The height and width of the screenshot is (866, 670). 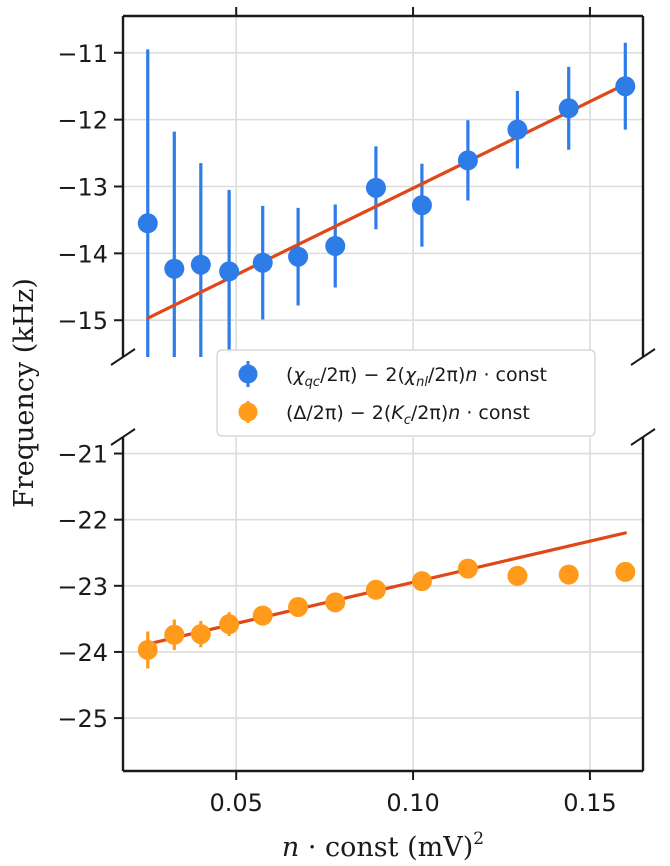 What do you see at coordinates (82, 455) in the screenshot?
I see `lower-y-tick-label: −21` at bounding box center [82, 455].